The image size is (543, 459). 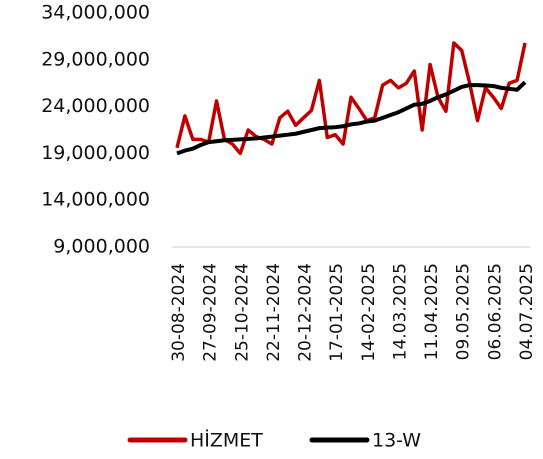 I want to click on y-tick-label: 24,000,000, so click(x=95, y=106).